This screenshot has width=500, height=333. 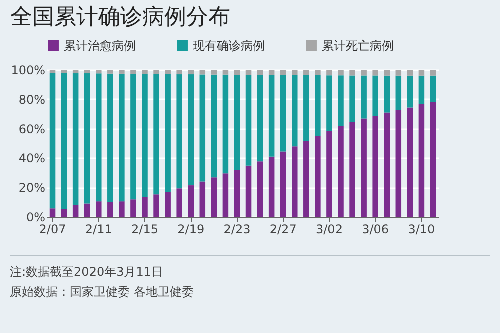 I want to click on legend-label: 现有确诊病例, so click(x=229, y=45).